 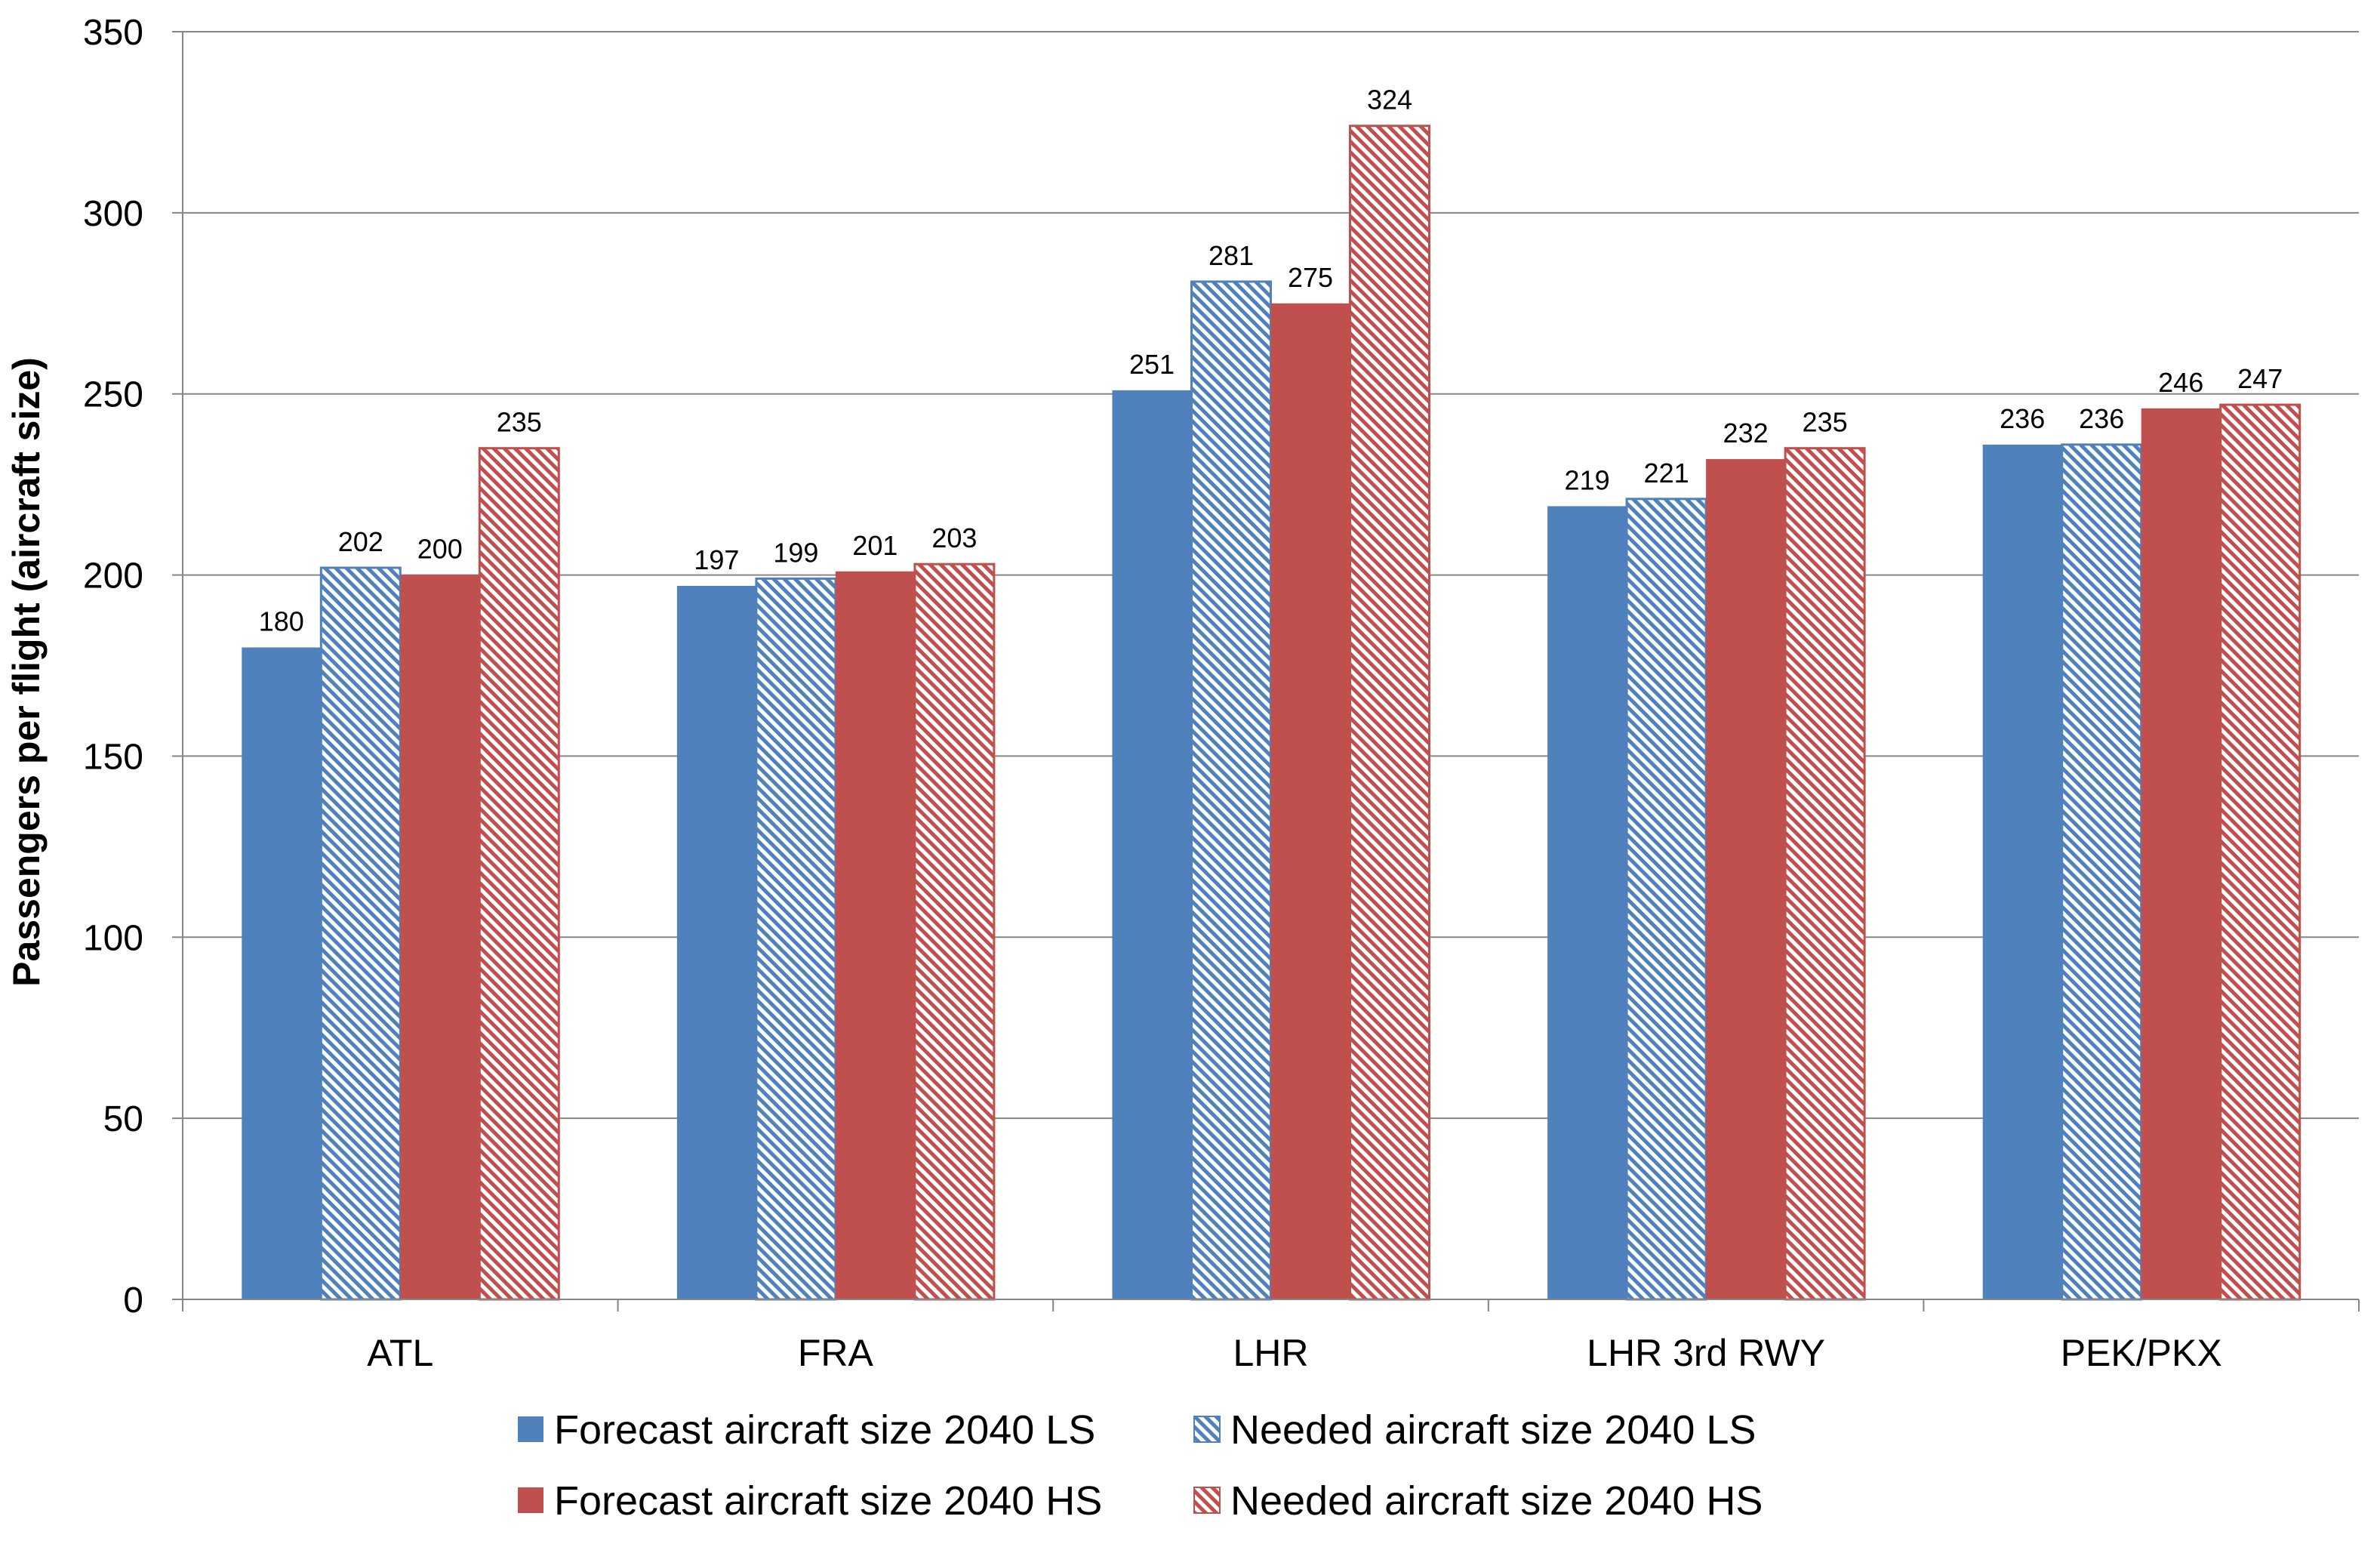 I want to click on data-label: 202, so click(x=360, y=541).